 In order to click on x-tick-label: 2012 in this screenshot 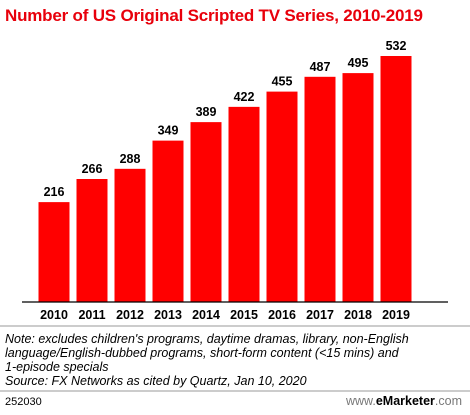, I will do `click(130, 315)`.